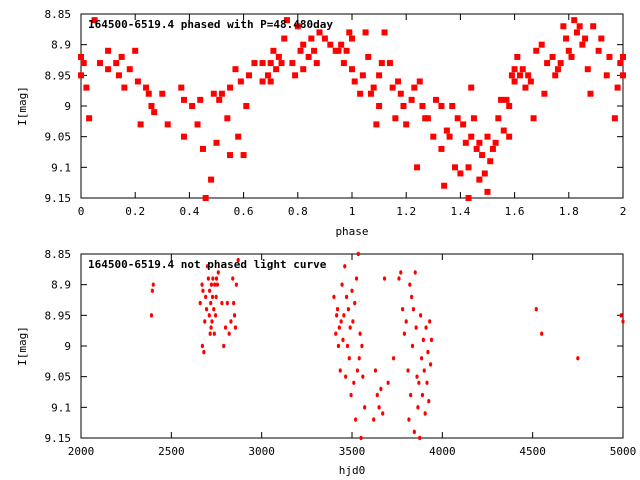  Describe the element at coordinates (442, 451) in the screenshot. I see `x-tick-label: 4000` at that location.